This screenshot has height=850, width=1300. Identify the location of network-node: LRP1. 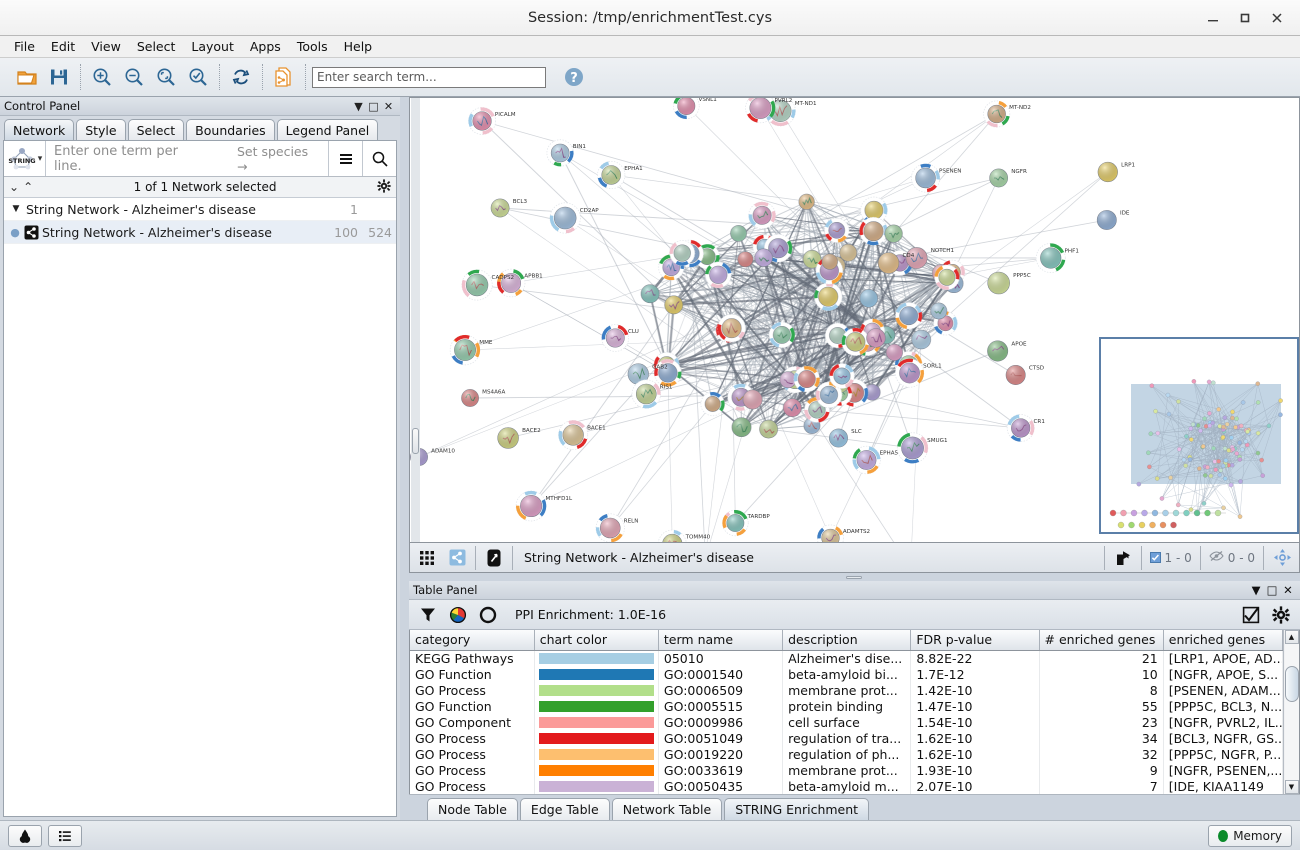
(1116, 172).